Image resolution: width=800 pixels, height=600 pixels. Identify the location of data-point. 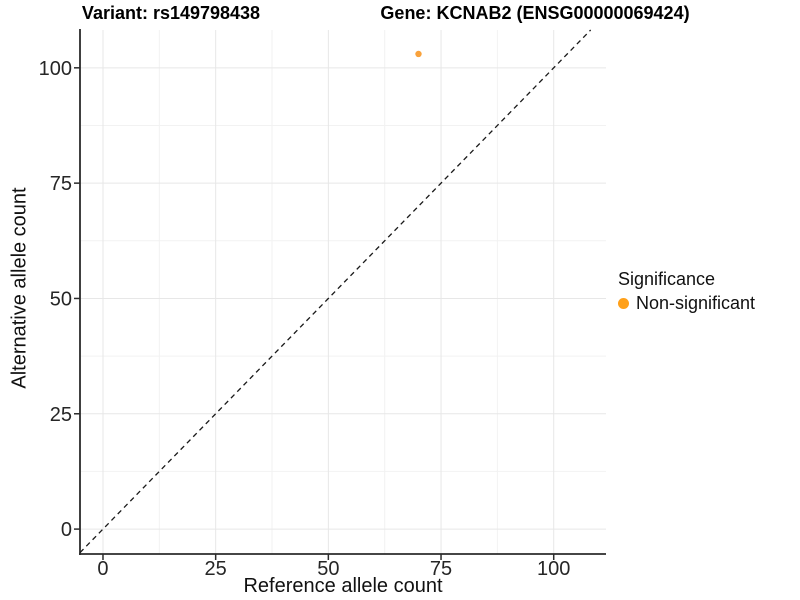
(418, 54).